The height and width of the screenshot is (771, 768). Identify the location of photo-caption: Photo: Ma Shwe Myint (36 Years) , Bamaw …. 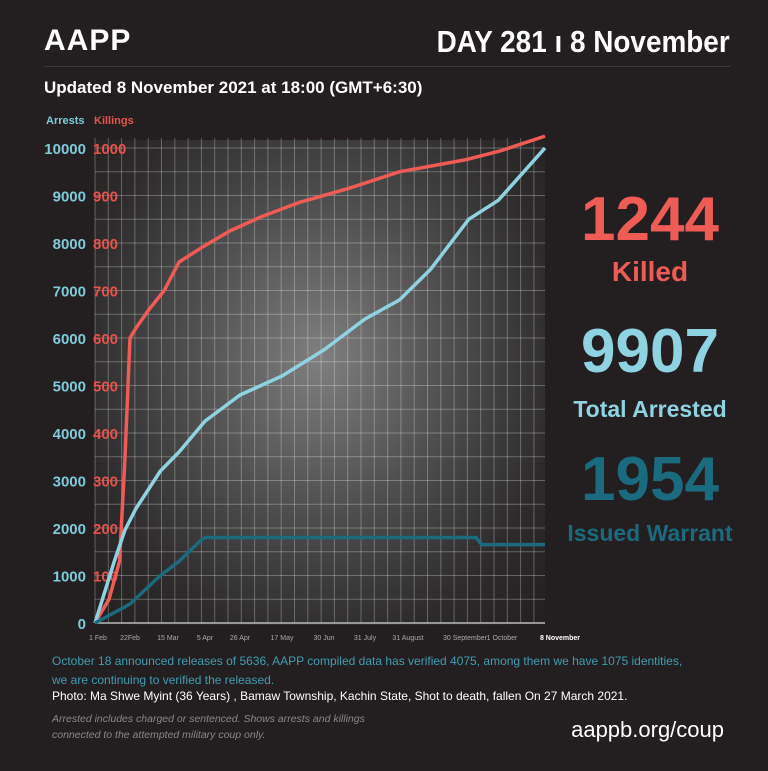
(340, 696).